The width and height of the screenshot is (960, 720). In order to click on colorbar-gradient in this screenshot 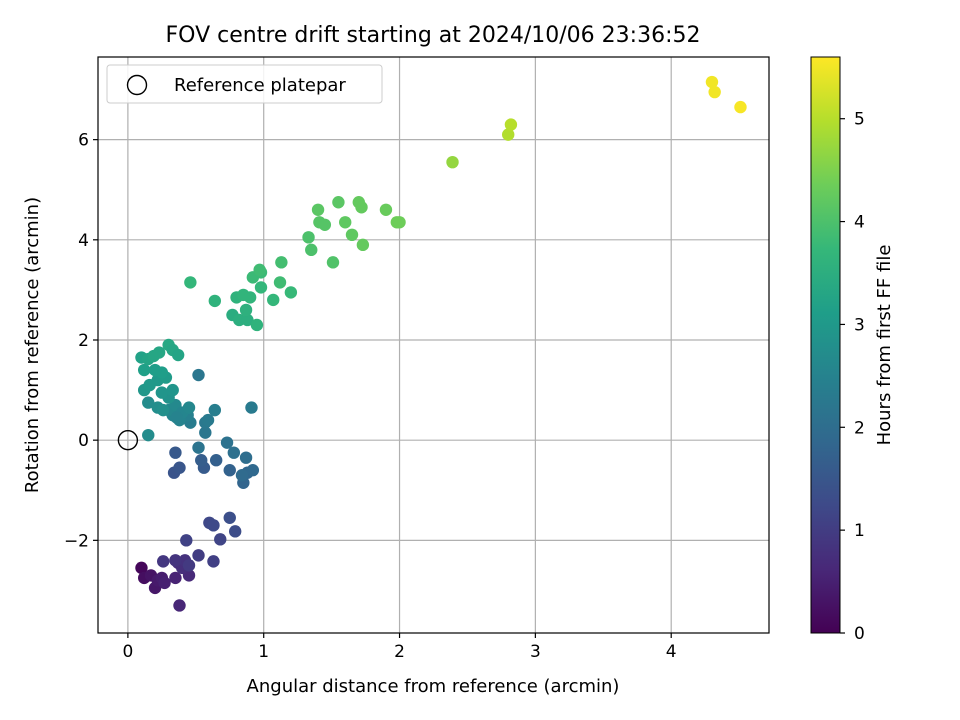, I will do `click(825, 345)`.